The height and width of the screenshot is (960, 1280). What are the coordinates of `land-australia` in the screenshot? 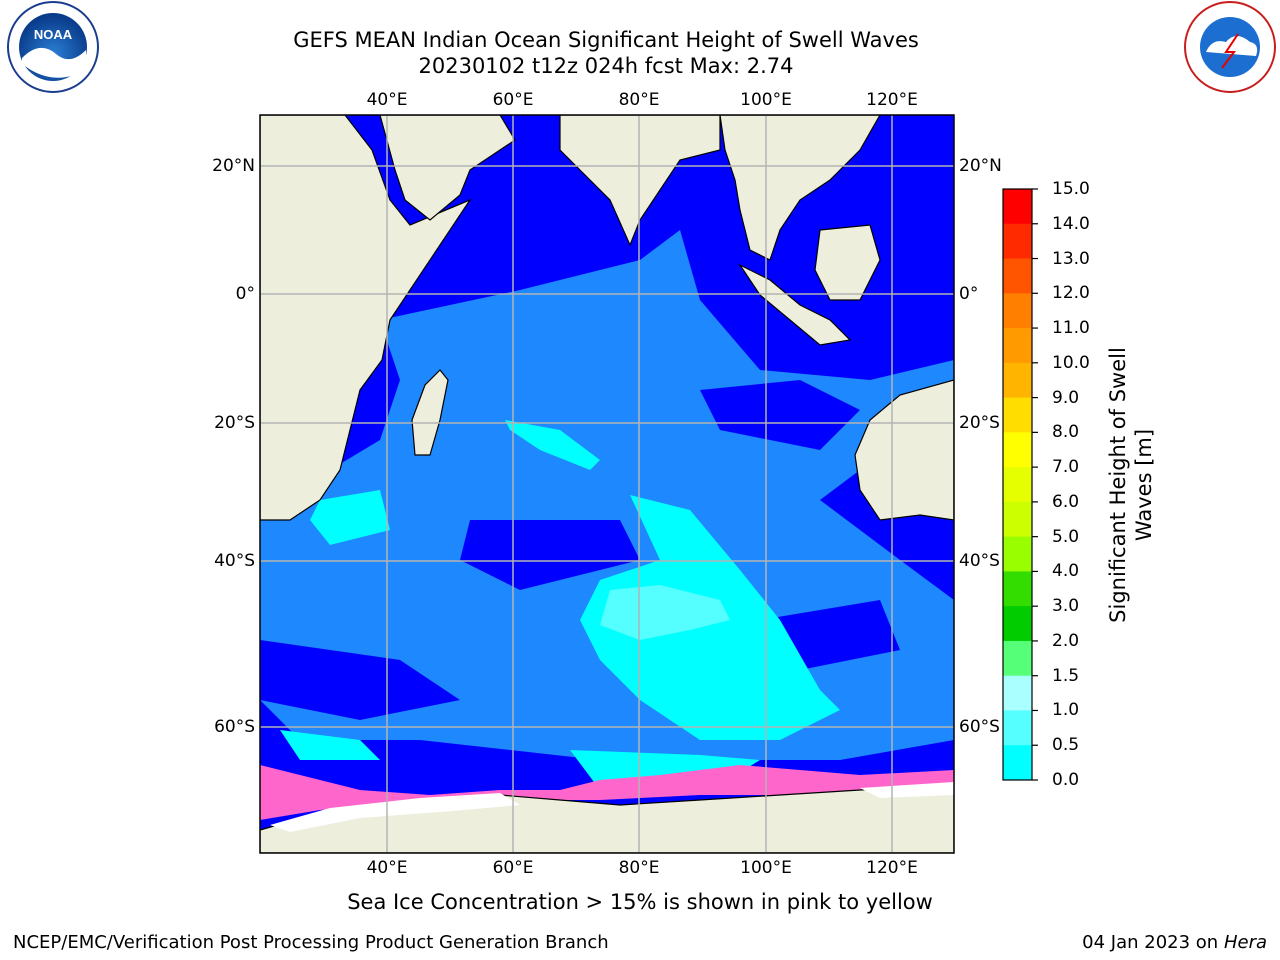 It's located at (904, 450).